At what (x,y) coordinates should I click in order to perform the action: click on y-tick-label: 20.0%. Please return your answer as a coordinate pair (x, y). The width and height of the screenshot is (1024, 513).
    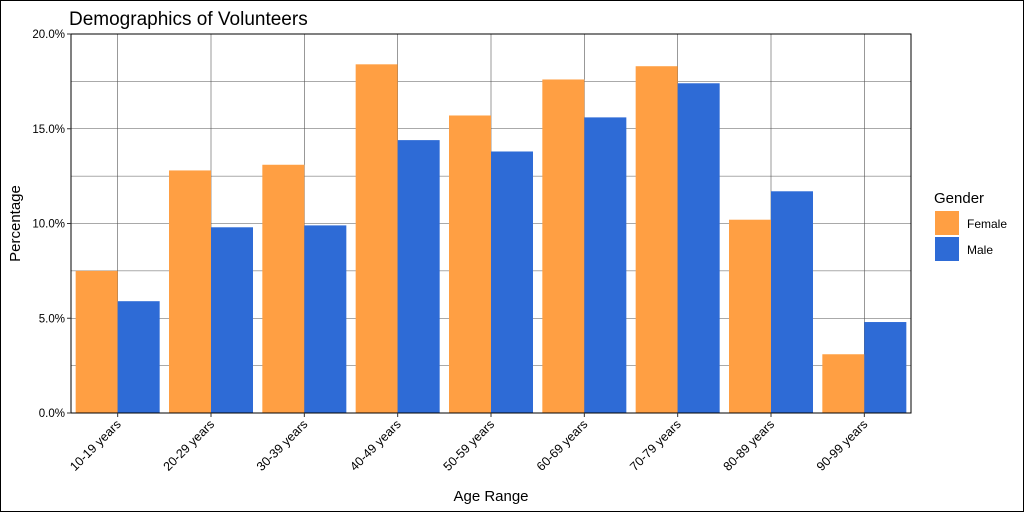
    Looking at the image, I should click on (48, 35).